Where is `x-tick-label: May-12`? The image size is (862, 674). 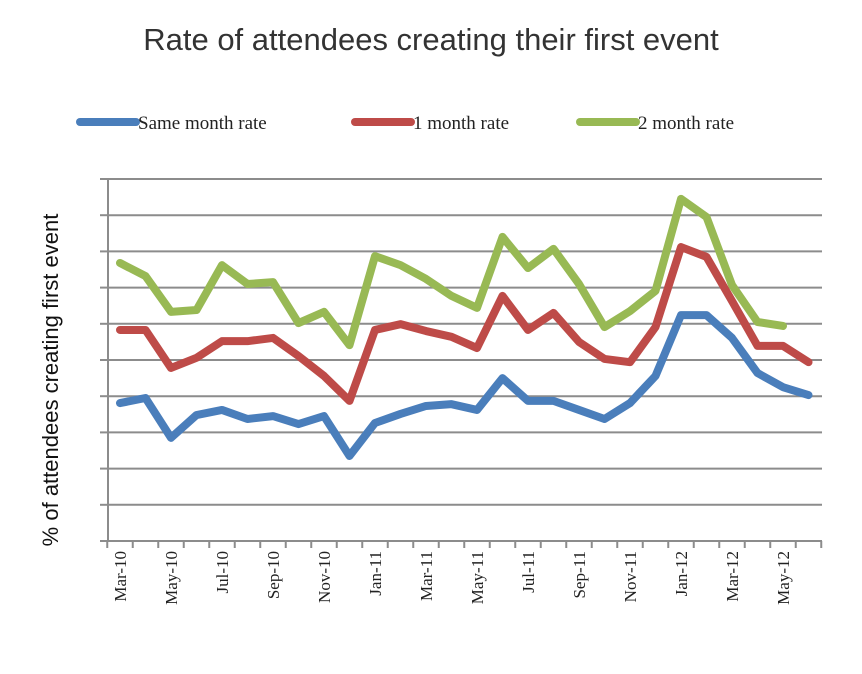 x-tick-label: May-12 is located at coordinates (783, 578).